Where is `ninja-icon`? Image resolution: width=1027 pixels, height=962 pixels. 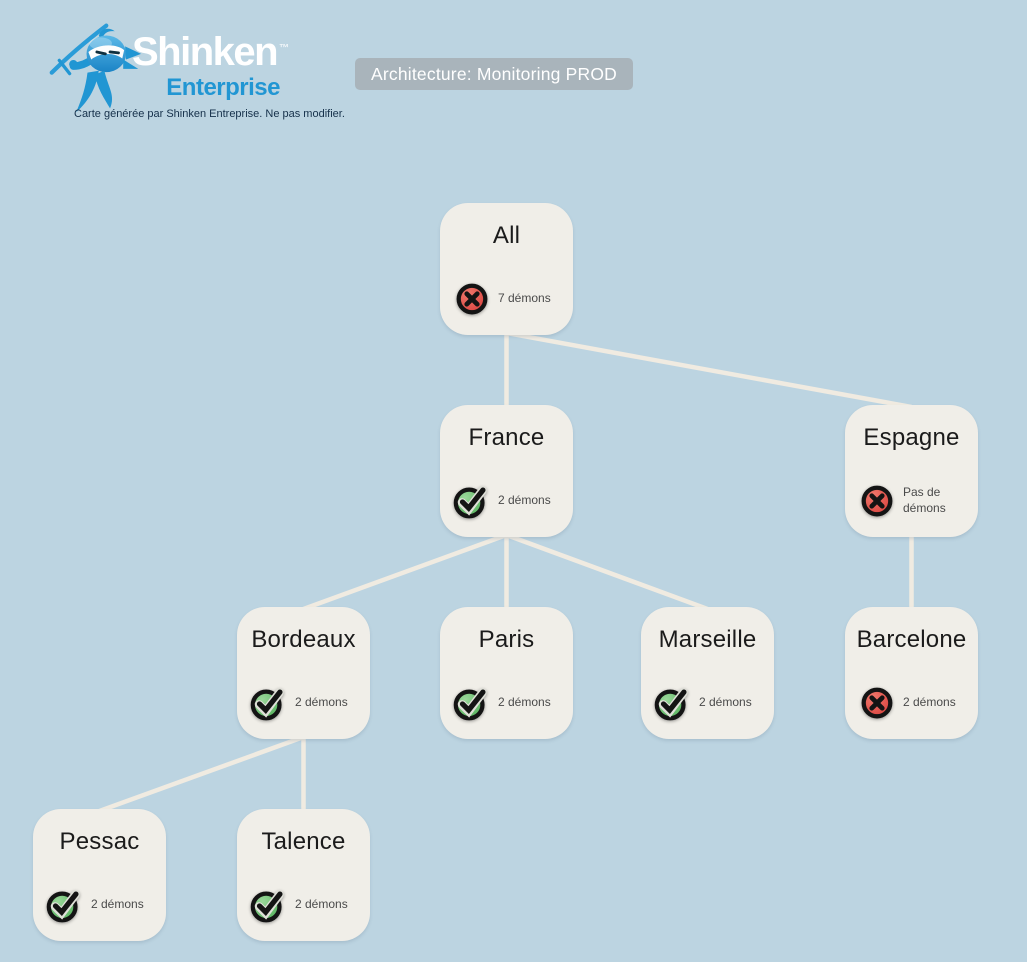
ninja-icon is located at coordinates (95, 68).